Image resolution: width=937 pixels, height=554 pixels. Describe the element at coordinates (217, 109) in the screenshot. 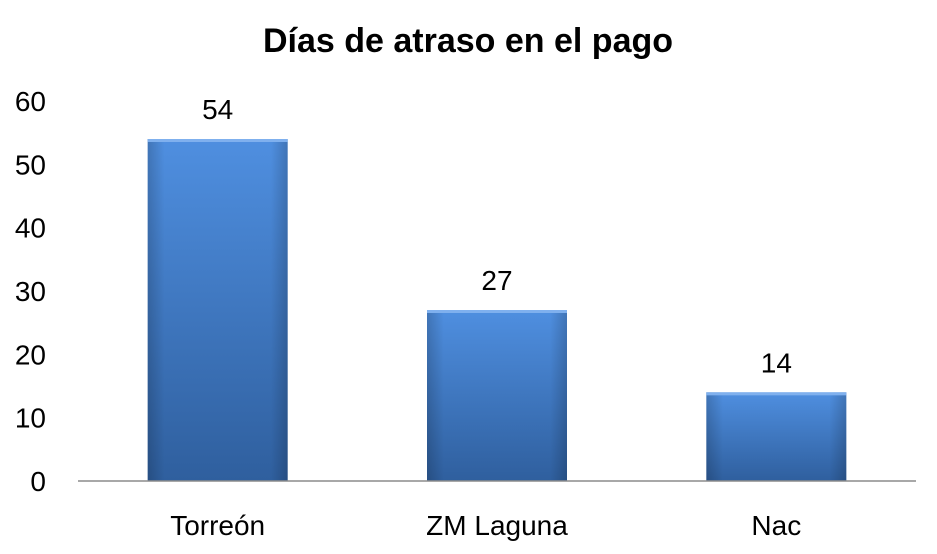

I see `data-label: 54` at that location.